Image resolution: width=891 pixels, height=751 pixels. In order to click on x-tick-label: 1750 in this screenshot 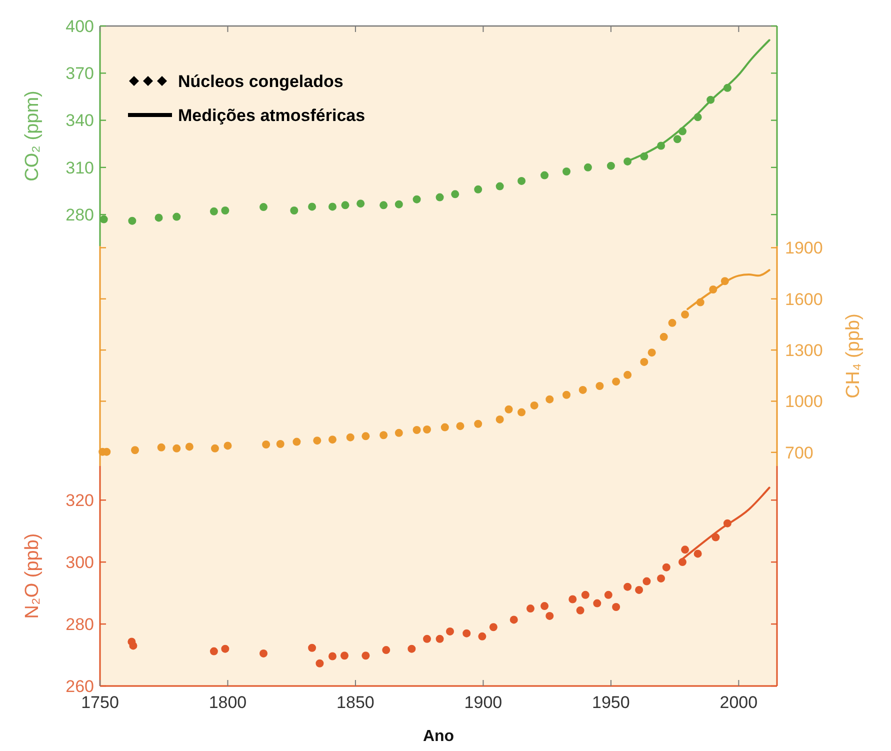, I will do `click(100, 702)`.